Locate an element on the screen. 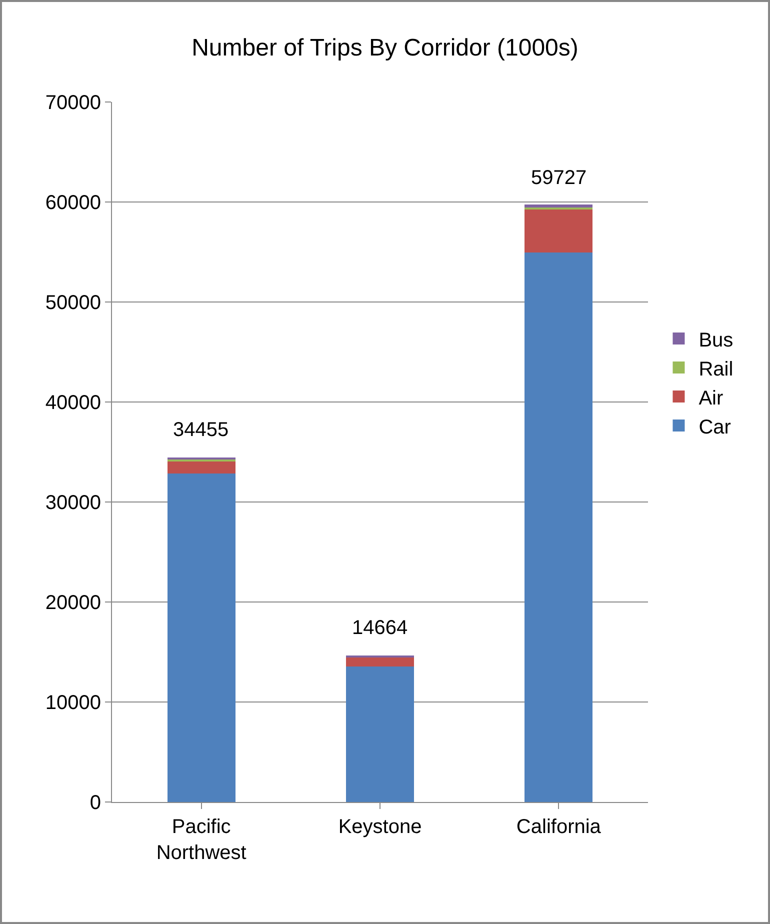  legend-label: Rail is located at coordinates (716, 369).